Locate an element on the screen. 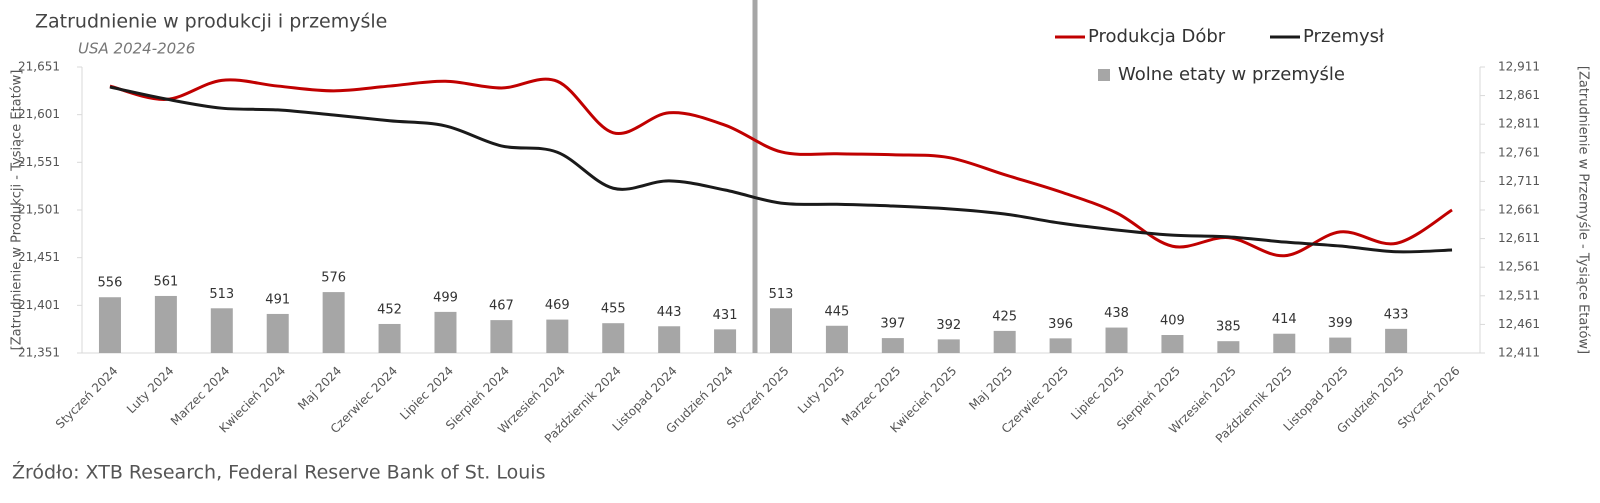  y2-tick-label: 12,461 is located at coordinates (1519, 324).